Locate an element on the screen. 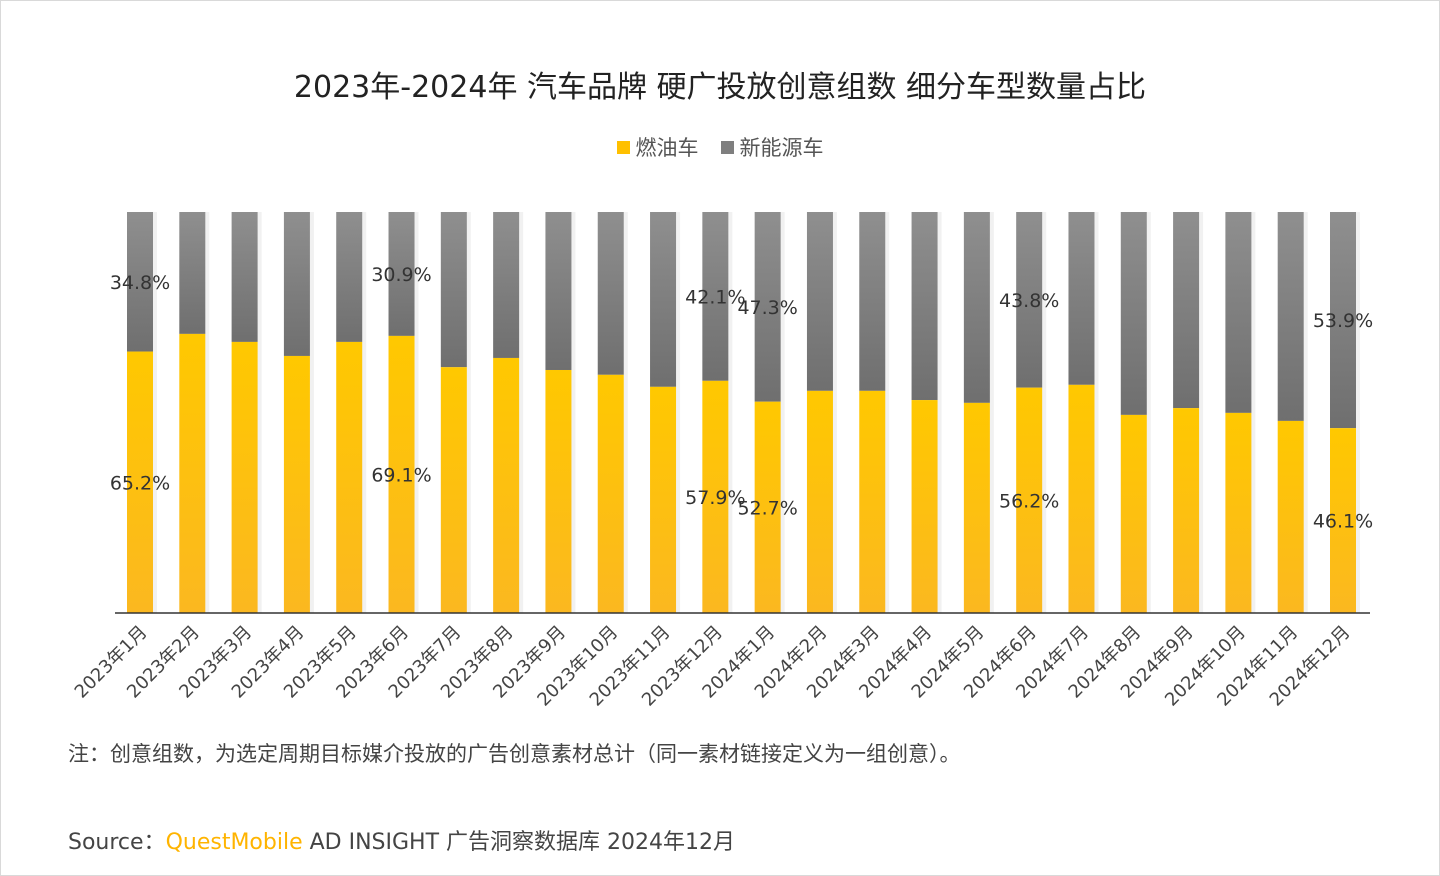  legend-item-fuel: 燃油车 is located at coordinates (657, 147).